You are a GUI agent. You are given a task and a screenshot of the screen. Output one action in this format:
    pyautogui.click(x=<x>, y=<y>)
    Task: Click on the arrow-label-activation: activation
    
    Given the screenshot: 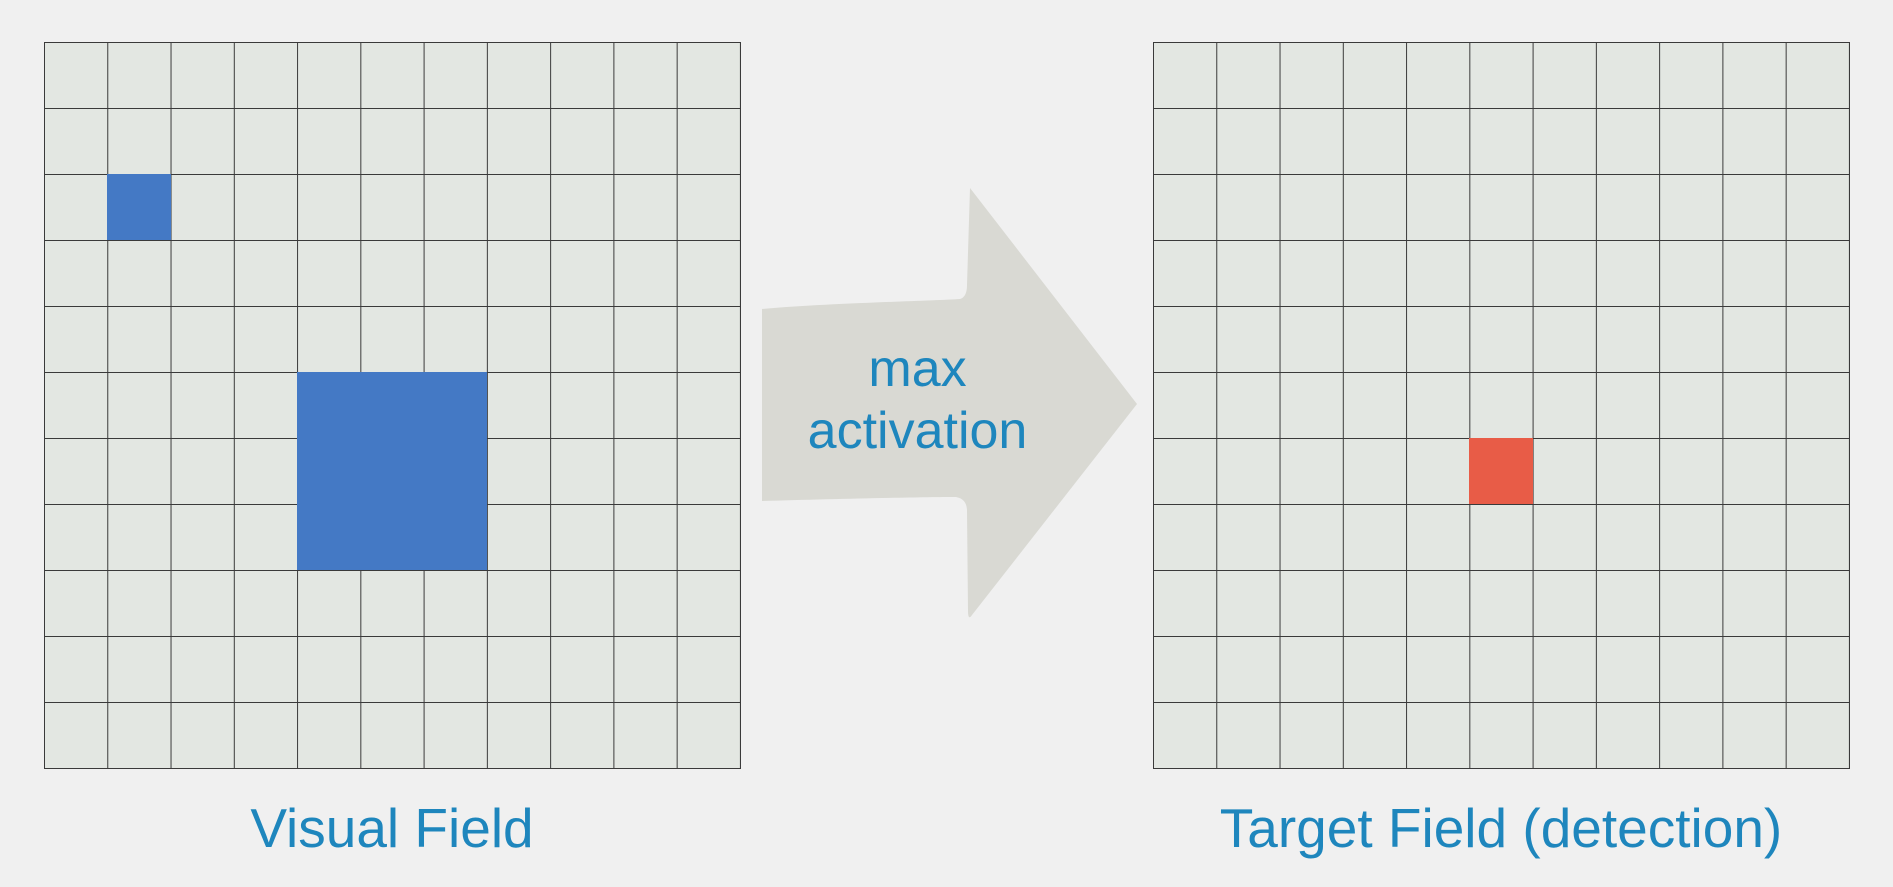 What is the action you would take?
    pyautogui.click(x=917, y=431)
    